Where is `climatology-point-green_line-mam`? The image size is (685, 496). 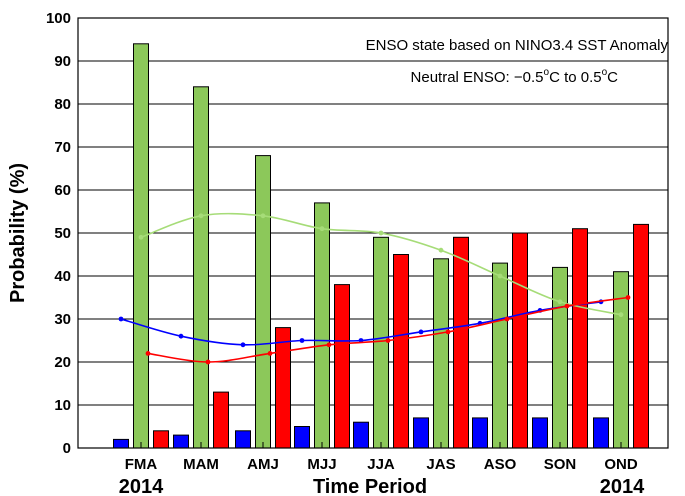 climatology-point-green_line-mam is located at coordinates (201, 216).